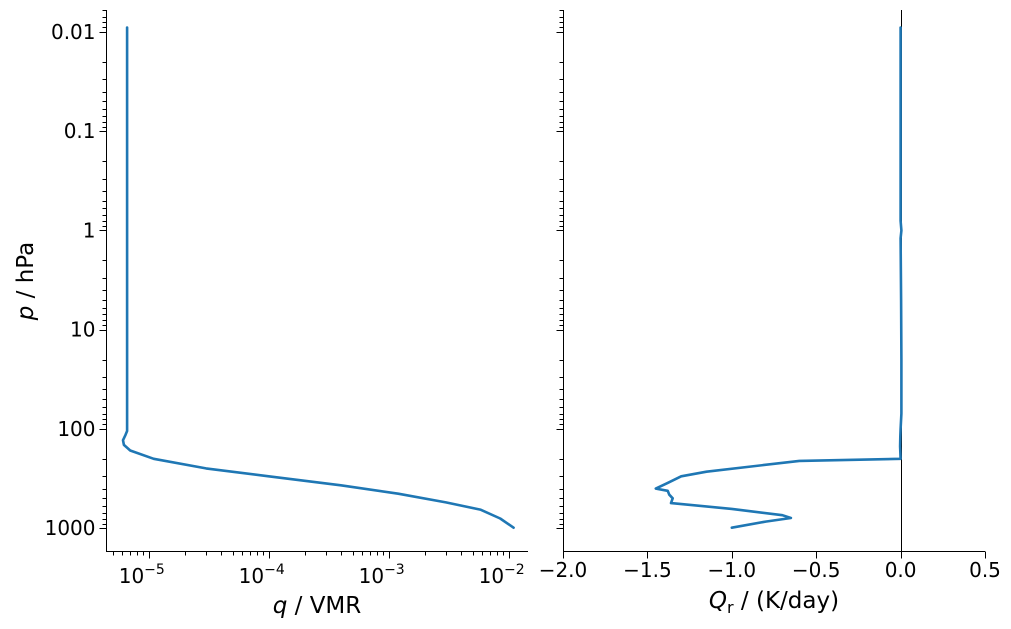 The image size is (1011, 629). Describe the element at coordinates (563, 570) in the screenshot. I see `x-tick-label: −2.0` at that location.